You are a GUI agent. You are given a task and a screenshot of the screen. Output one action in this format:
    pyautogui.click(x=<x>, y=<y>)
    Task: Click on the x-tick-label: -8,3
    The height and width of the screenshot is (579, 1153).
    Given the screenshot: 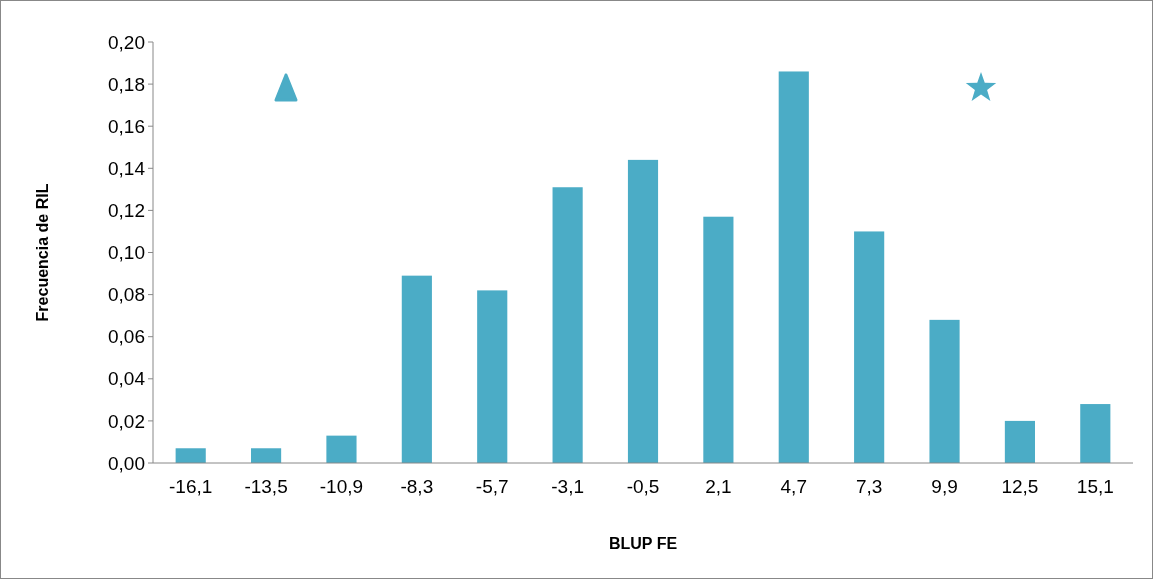 What is the action you would take?
    pyautogui.click(x=417, y=486)
    